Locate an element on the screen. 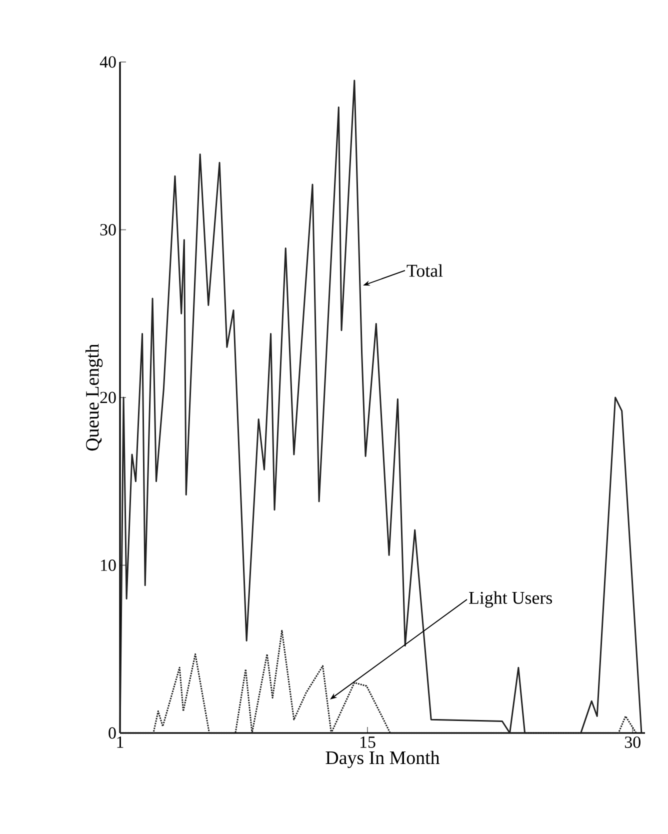 Image resolution: width=668 pixels, height=834 pixels. x-tick-label: 30 is located at coordinates (632, 742).